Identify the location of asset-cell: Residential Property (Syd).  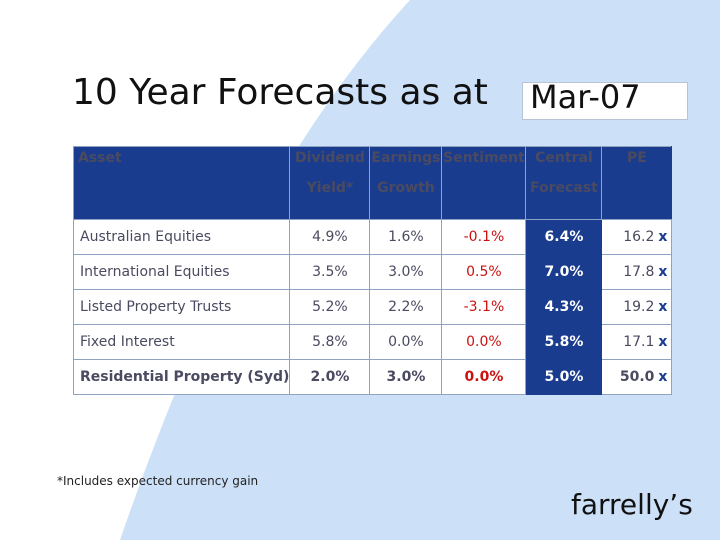
(181, 377).